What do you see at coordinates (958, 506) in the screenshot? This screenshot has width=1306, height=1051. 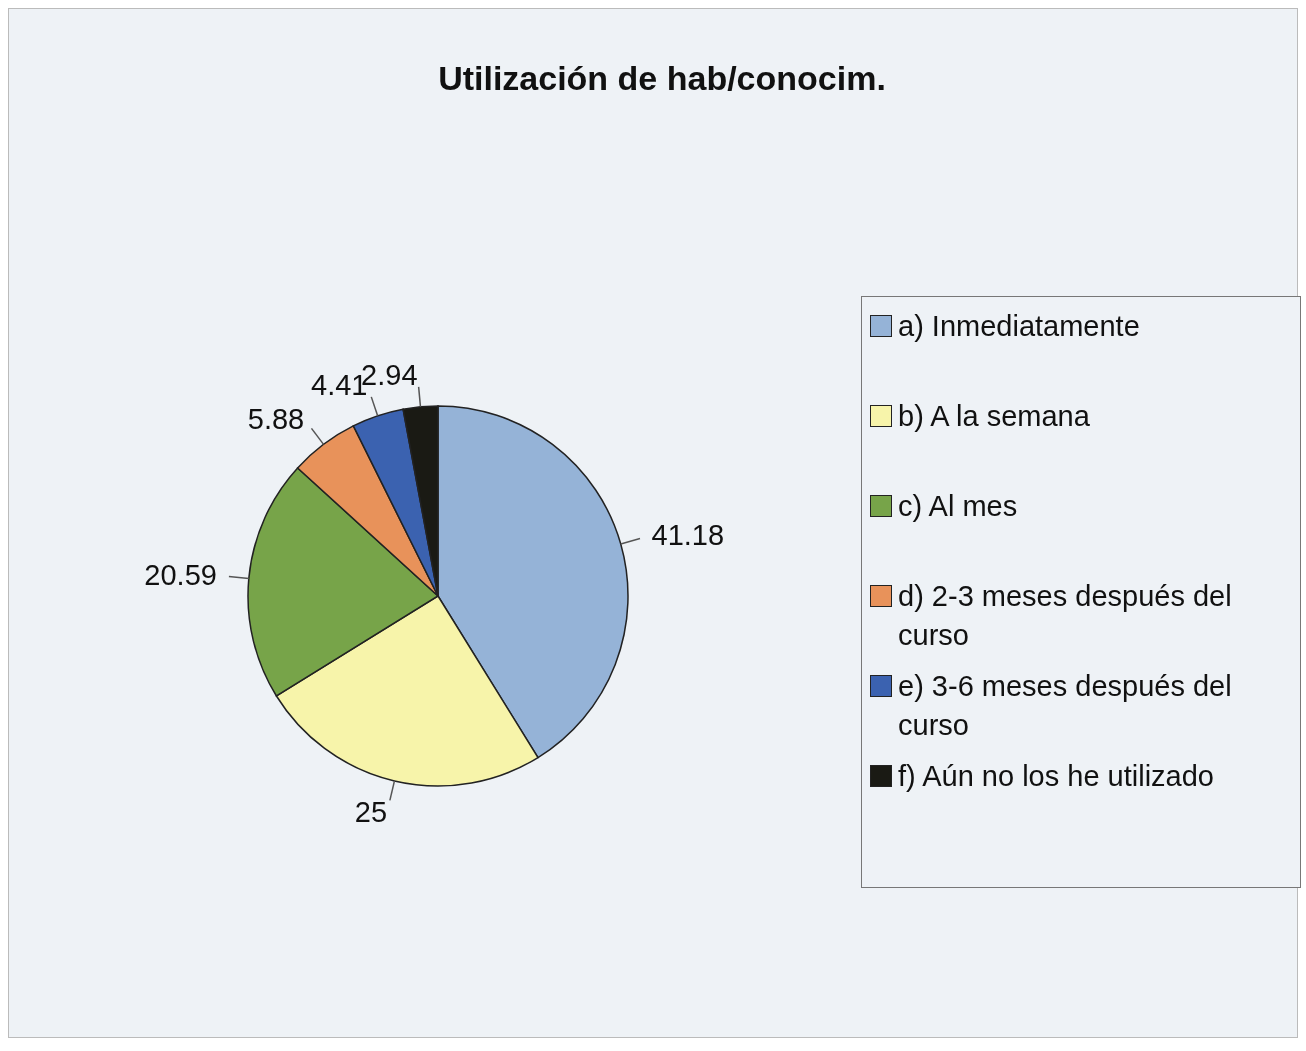 I see `legend-label: c) Al mes` at bounding box center [958, 506].